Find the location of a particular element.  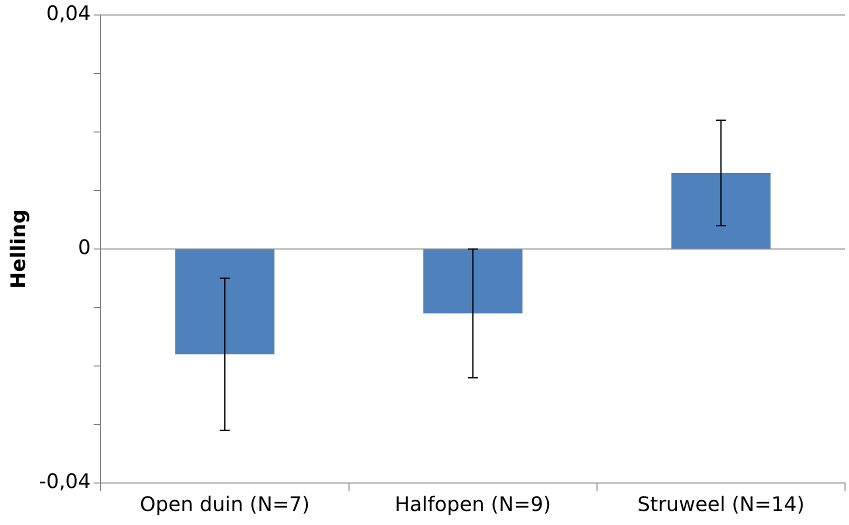

x-tick-label: Open duin (N=7) is located at coordinates (225, 504).